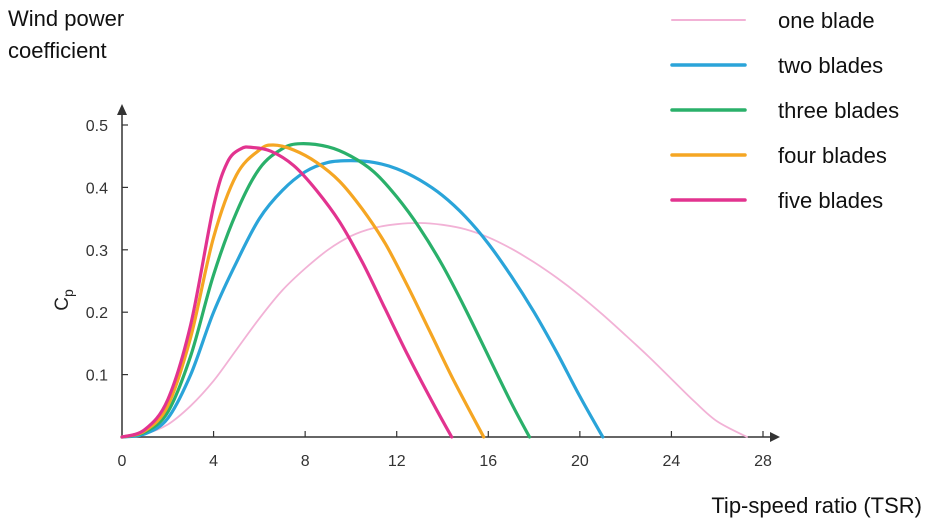  I want to click on y-tick-label: 0.4, so click(97, 188).